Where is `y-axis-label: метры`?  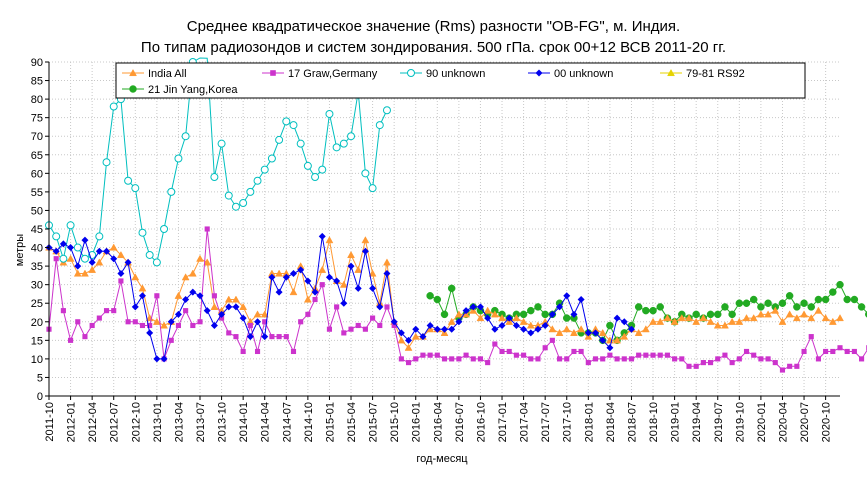 y-axis-label: метры is located at coordinates (20, 250).